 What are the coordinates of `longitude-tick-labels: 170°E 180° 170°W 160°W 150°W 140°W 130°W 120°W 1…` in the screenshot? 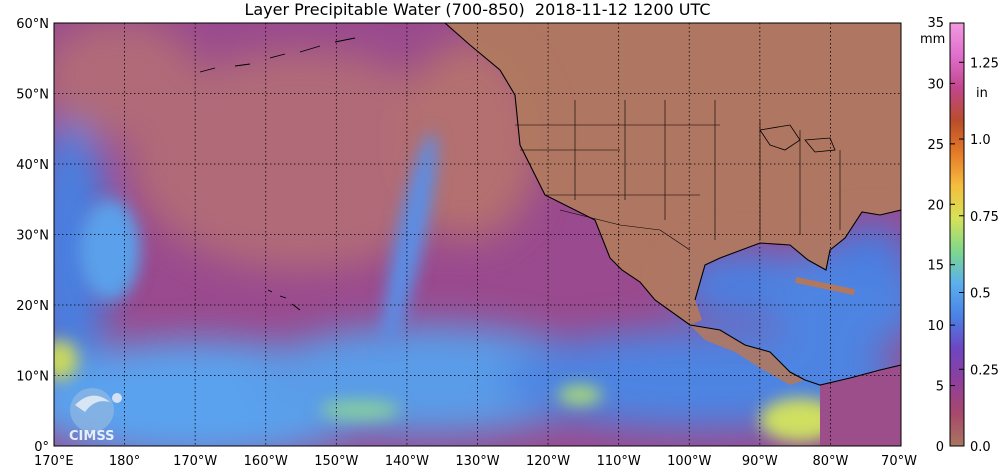 It's located at (475, 461).